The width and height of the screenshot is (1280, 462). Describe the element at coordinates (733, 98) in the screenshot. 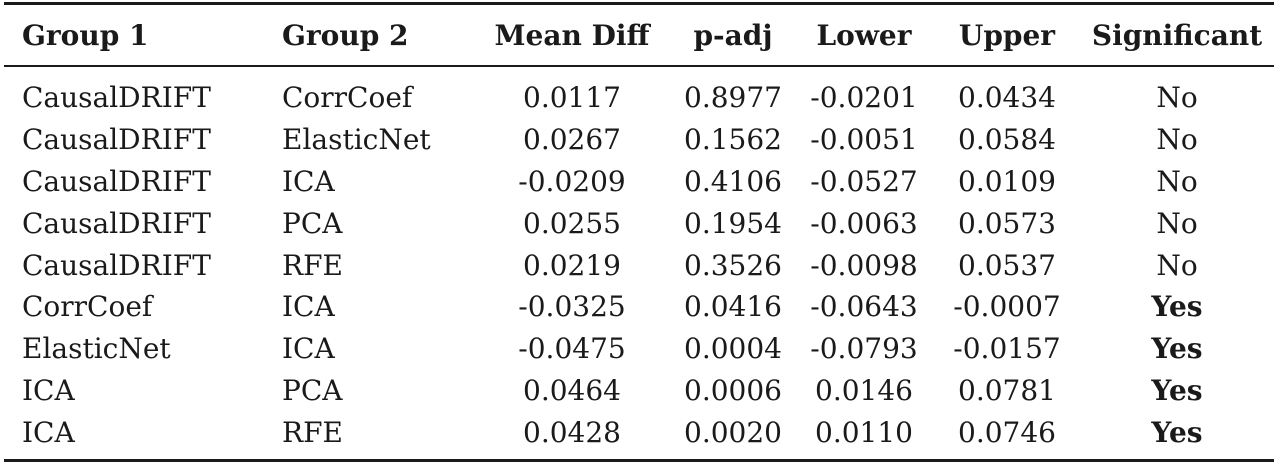

I see `cell-p-adj: 0.8977` at that location.